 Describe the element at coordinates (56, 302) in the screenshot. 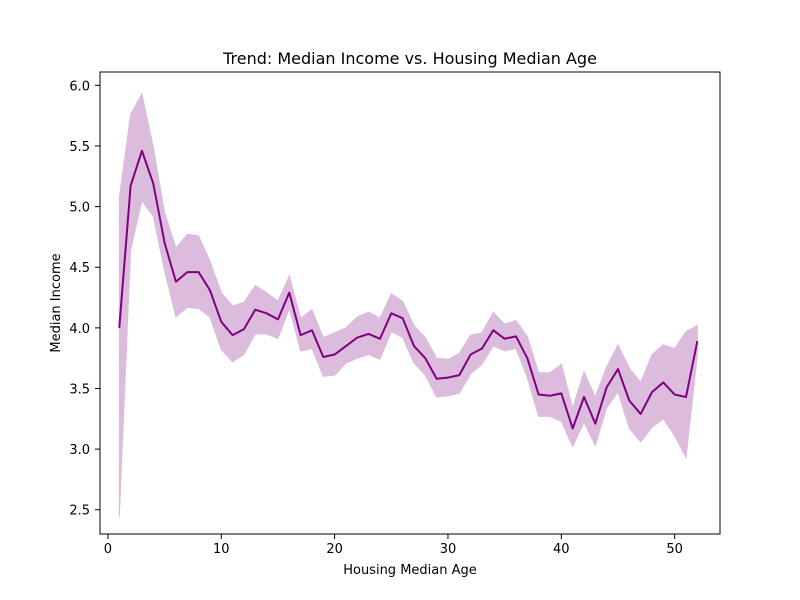

I see `y-axis-label: Median Income` at that location.